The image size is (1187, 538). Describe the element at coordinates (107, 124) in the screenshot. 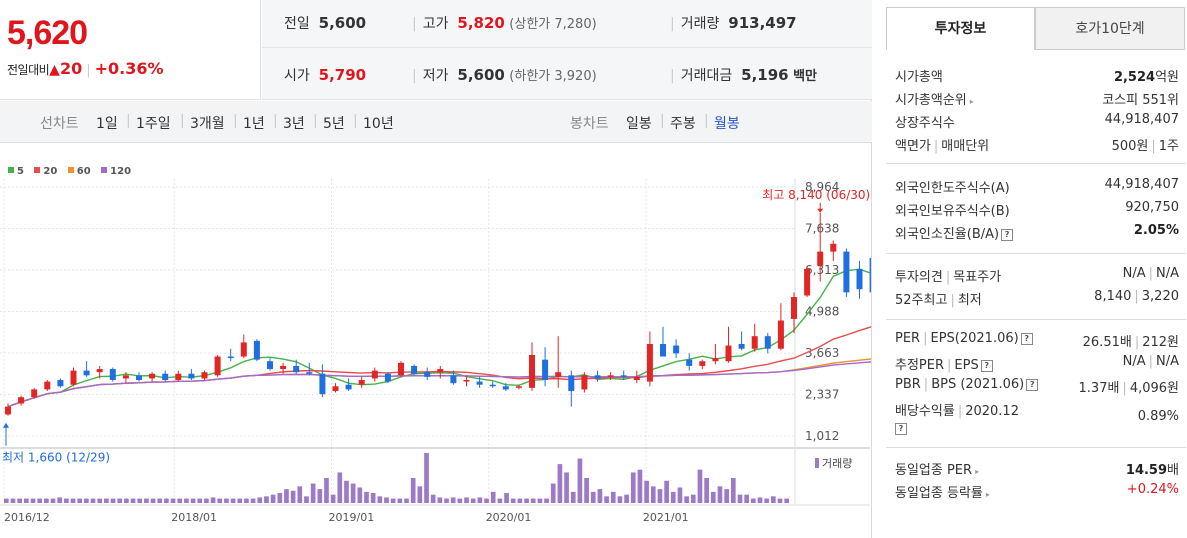

I see `tab-1d: 1일` at that location.